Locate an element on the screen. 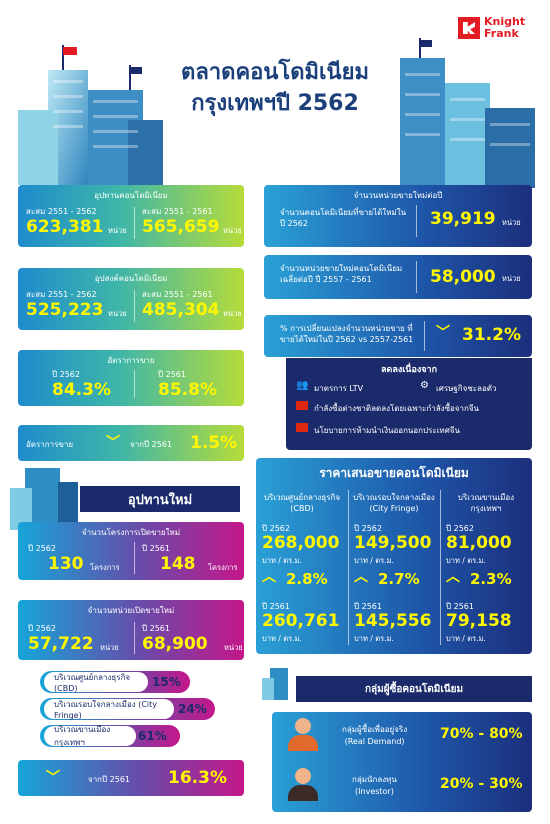 The image size is (550, 824). price-outer-y2: ปี 2561 is located at coordinates (460, 606).